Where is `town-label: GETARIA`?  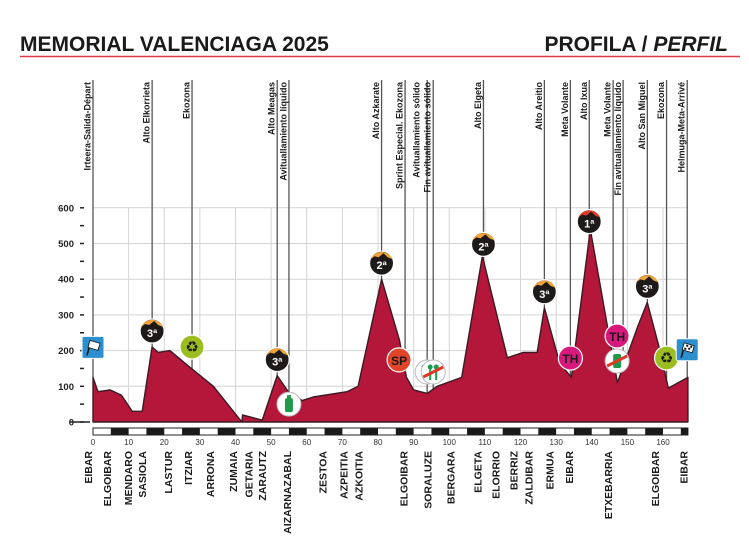
town-label: GETARIA is located at coordinates (249, 474).